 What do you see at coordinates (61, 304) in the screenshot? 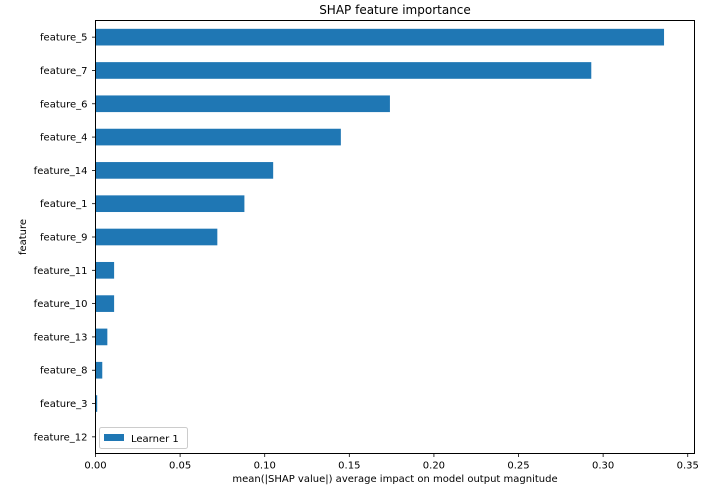
I see `y-tick-label-feature-10: feature_10` at bounding box center [61, 304].